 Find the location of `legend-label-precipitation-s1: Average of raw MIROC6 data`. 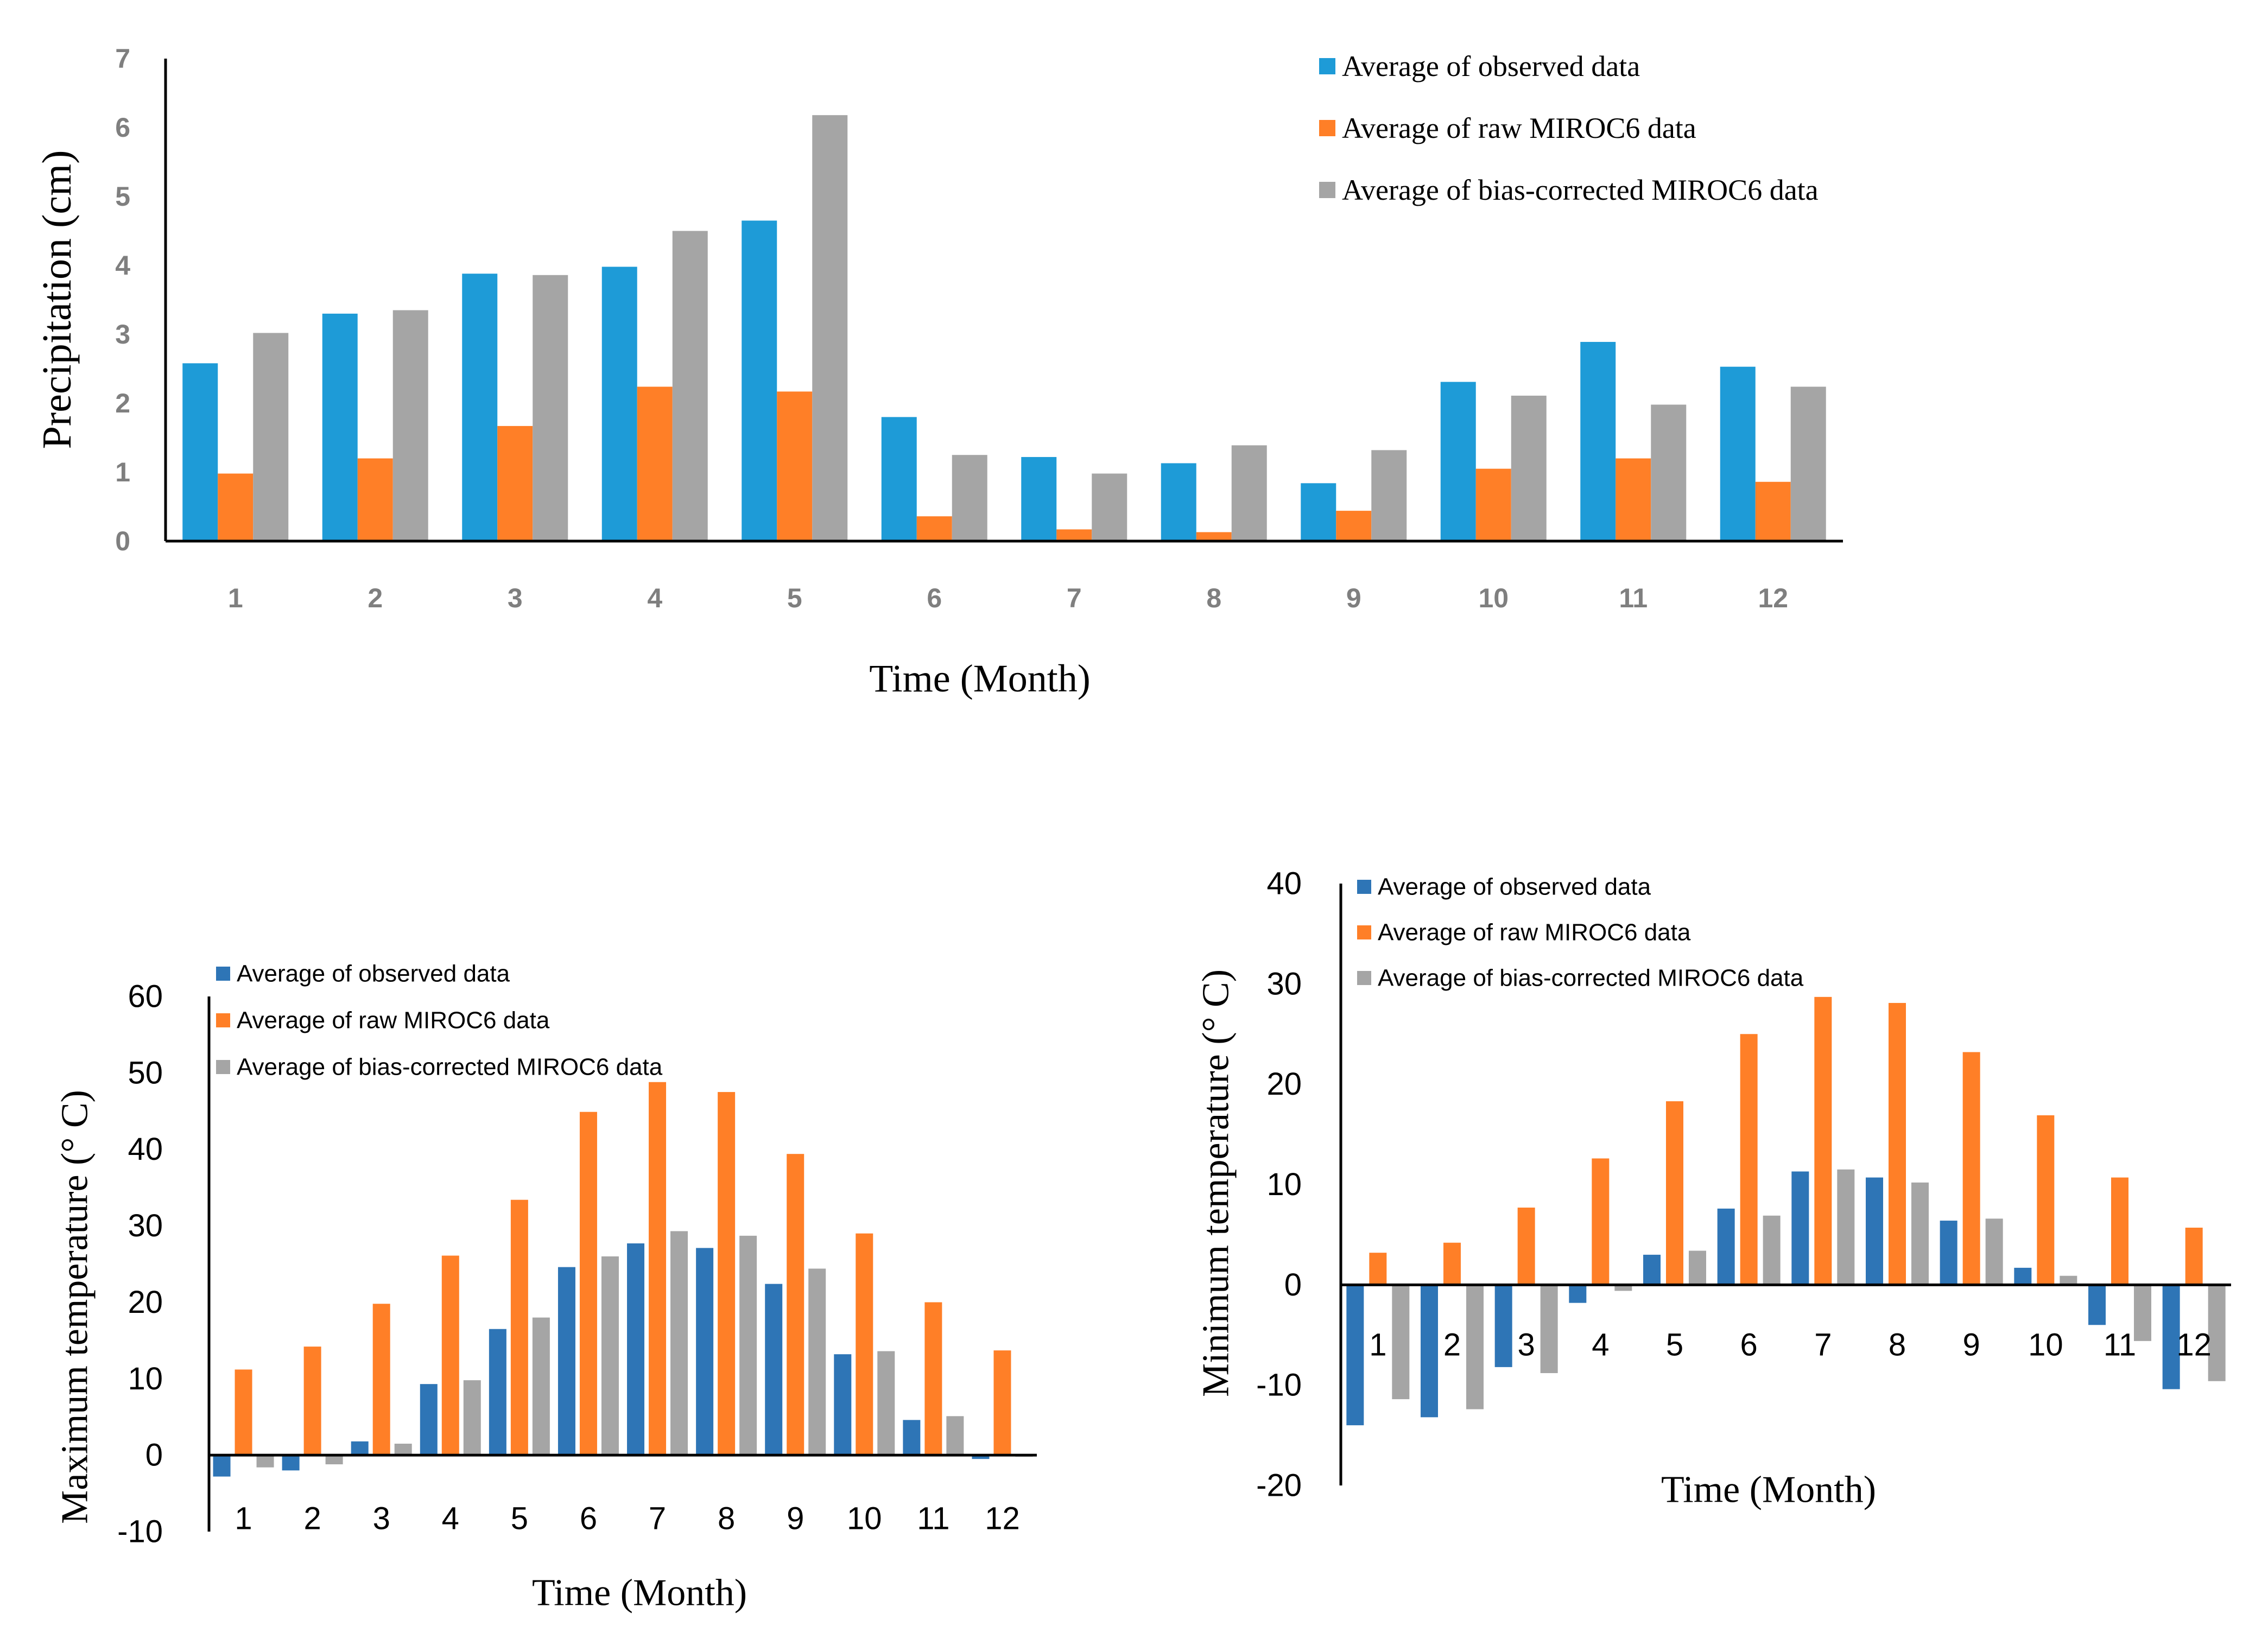

legend-label-precipitation-s1: Average of raw MIROC6 data is located at coordinates (1519, 128).